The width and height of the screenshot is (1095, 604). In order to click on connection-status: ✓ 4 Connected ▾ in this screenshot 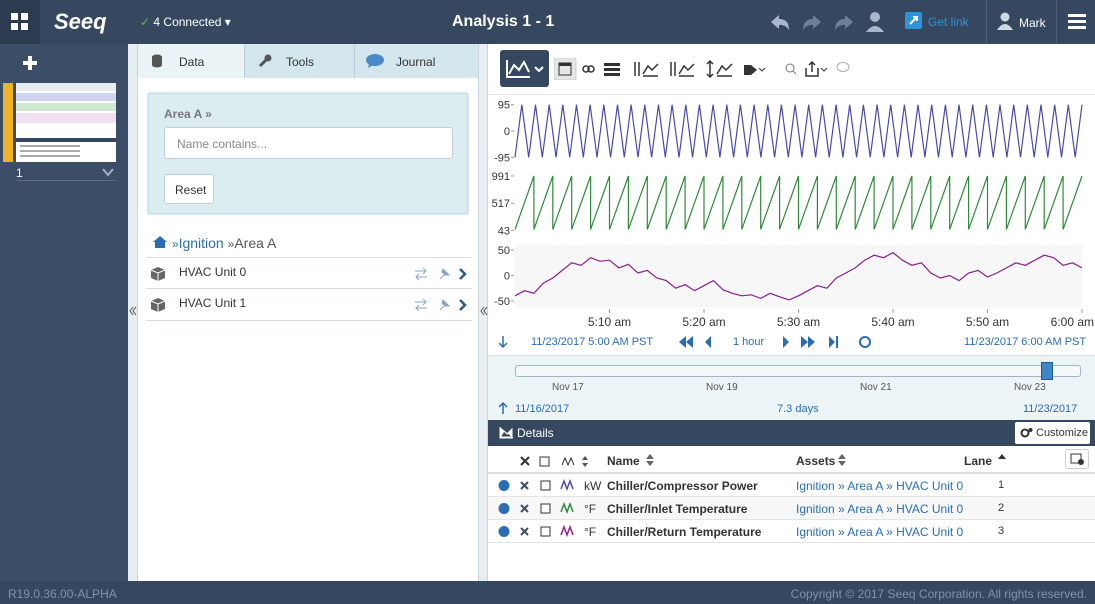, I will do `click(185, 22)`.